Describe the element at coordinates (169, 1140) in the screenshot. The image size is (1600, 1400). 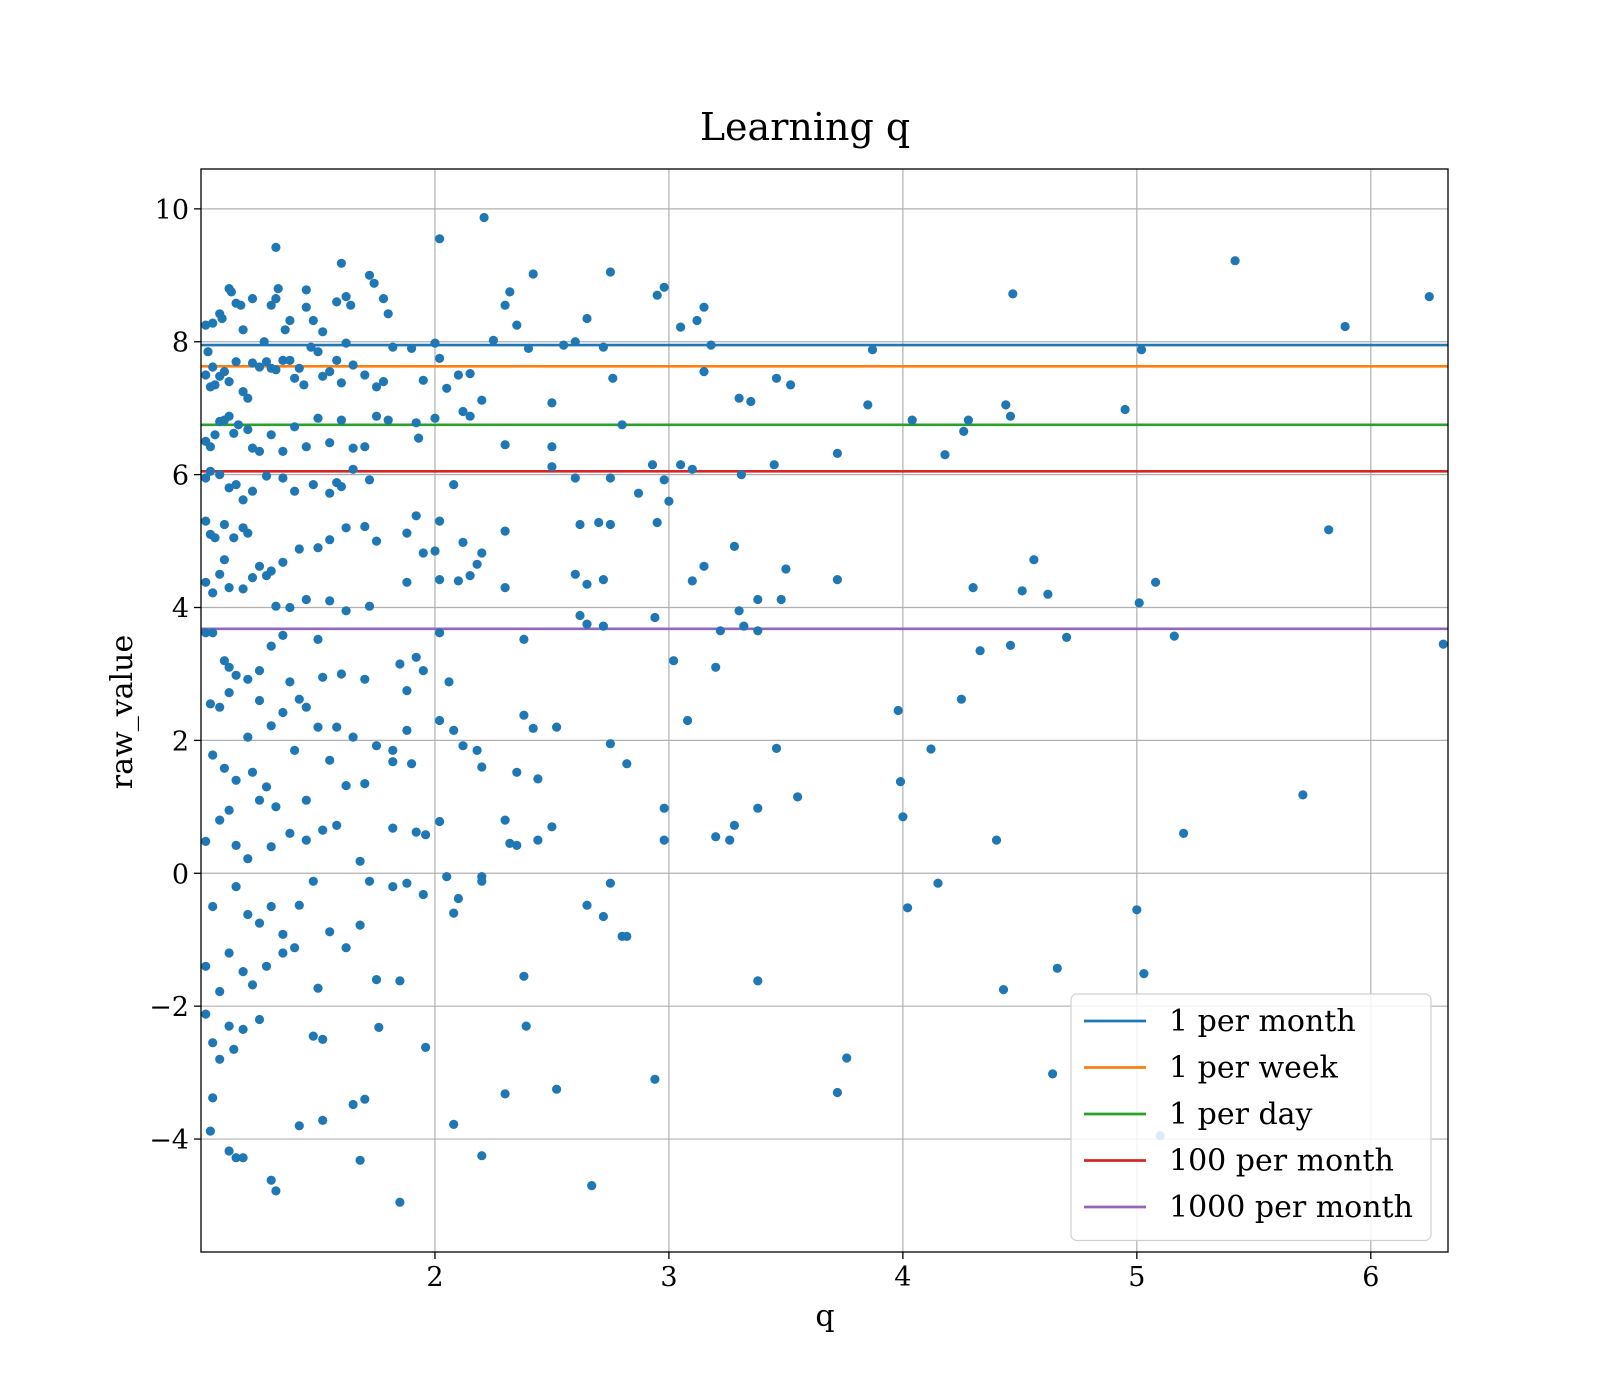
I see `y-tick-label: −4` at that location.